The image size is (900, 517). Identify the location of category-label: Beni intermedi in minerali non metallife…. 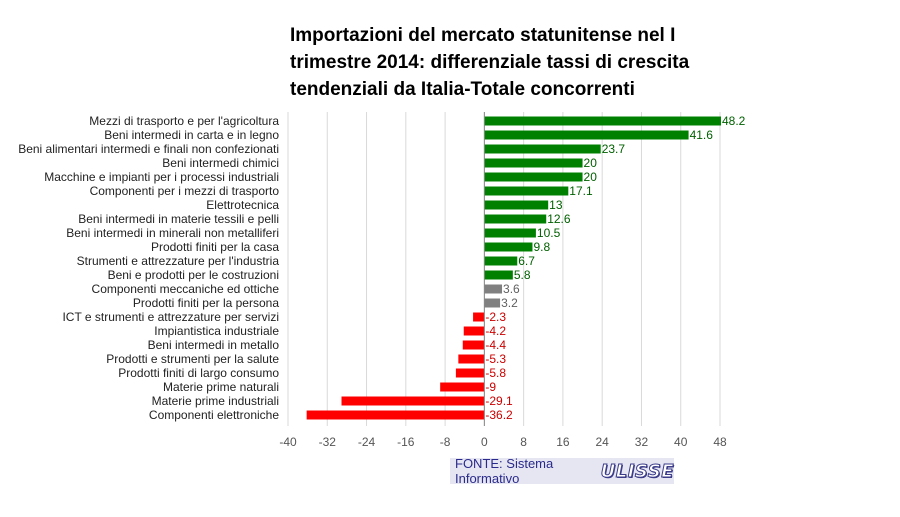
(172, 233).